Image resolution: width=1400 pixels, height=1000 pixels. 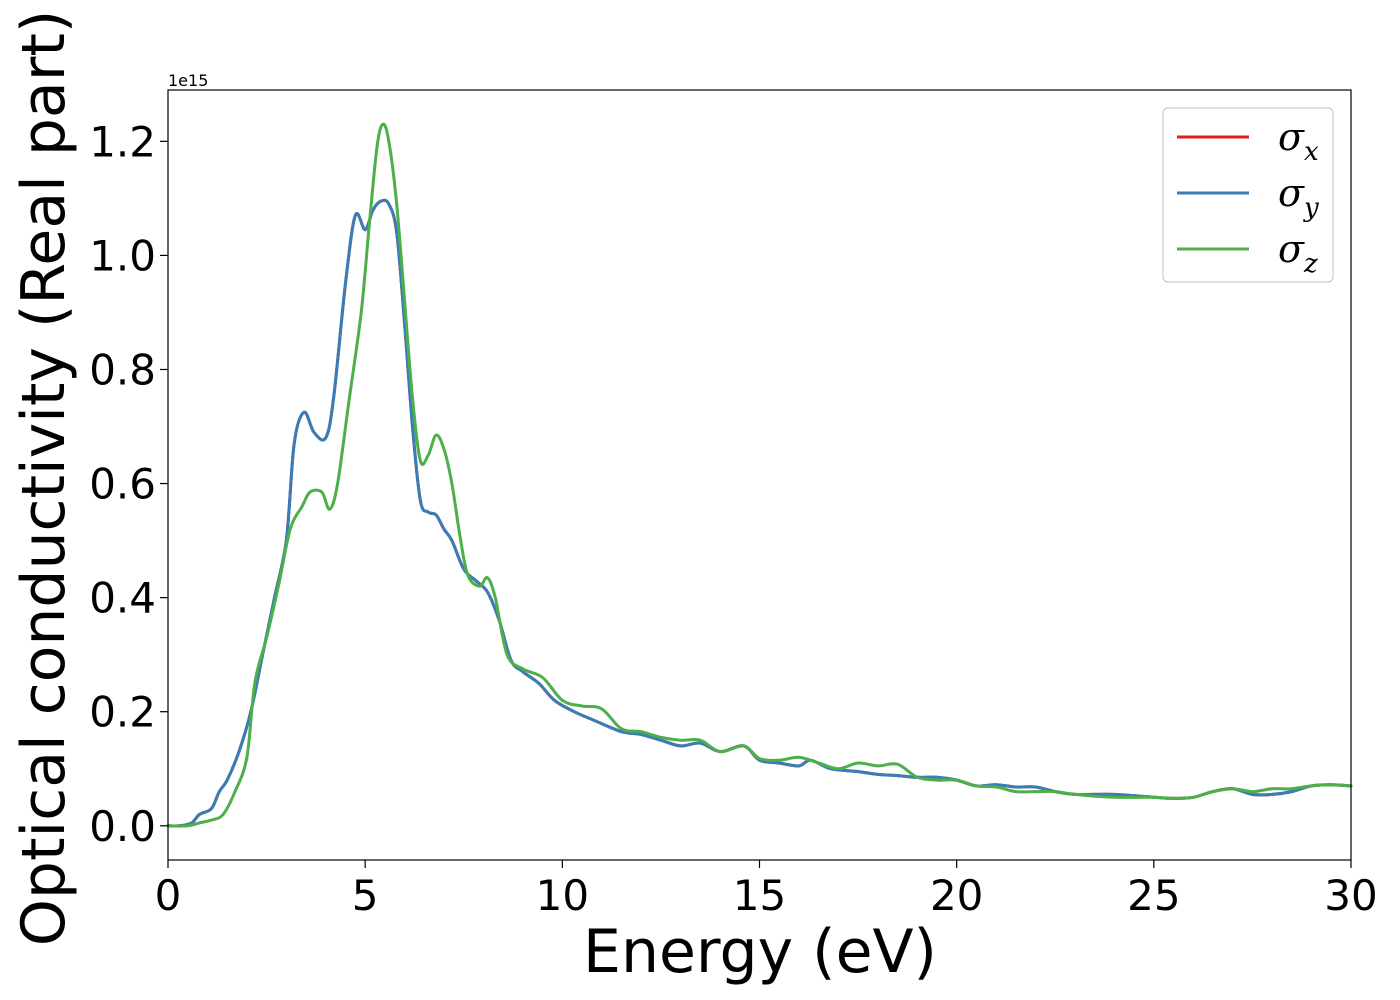 What do you see at coordinates (44, 478) in the screenshot?
I see `y-axis-title: Optical conductivity (Real part)` at bounding box center [44, 478].